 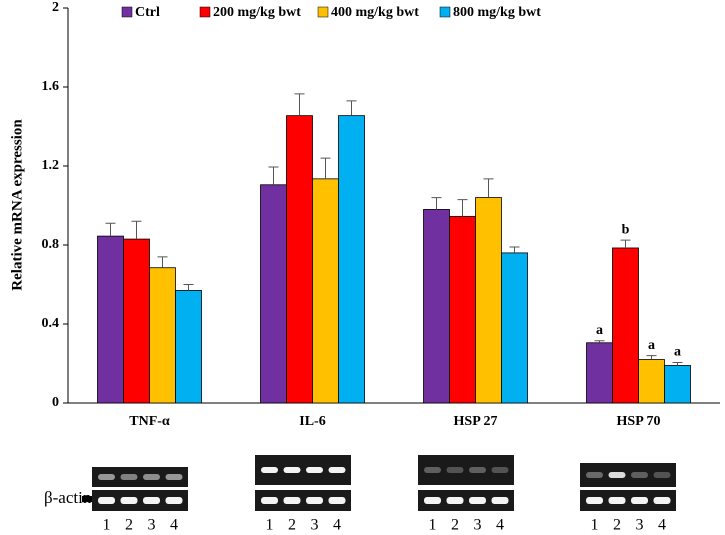 What do you see at coordinates (497, 12) in the screenshot?
I see `legend-label: 800 mg/kg bwt` at bounding box center [497, 12].